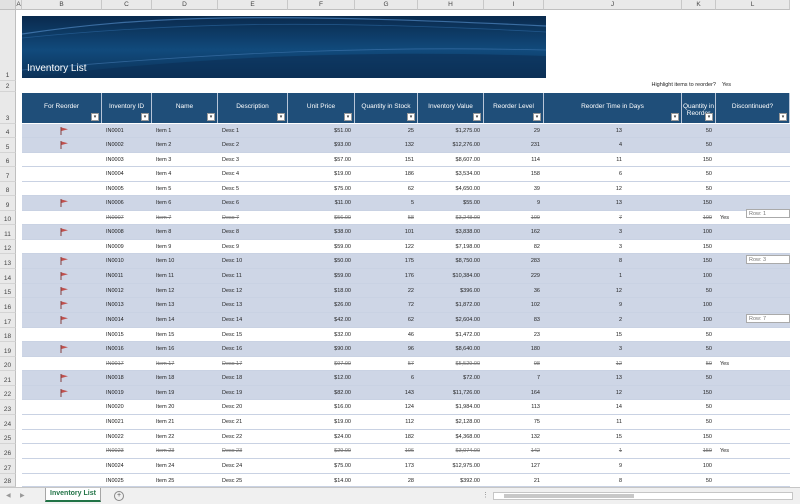 The image size is (800, 504). What do you see at coordinates (406, 203) in the screenshot?
I see `table-row: IN0006 Item 6 Desc 6 $11.00 5 $55.00 9 13 150` at bounding box center [406, 203].